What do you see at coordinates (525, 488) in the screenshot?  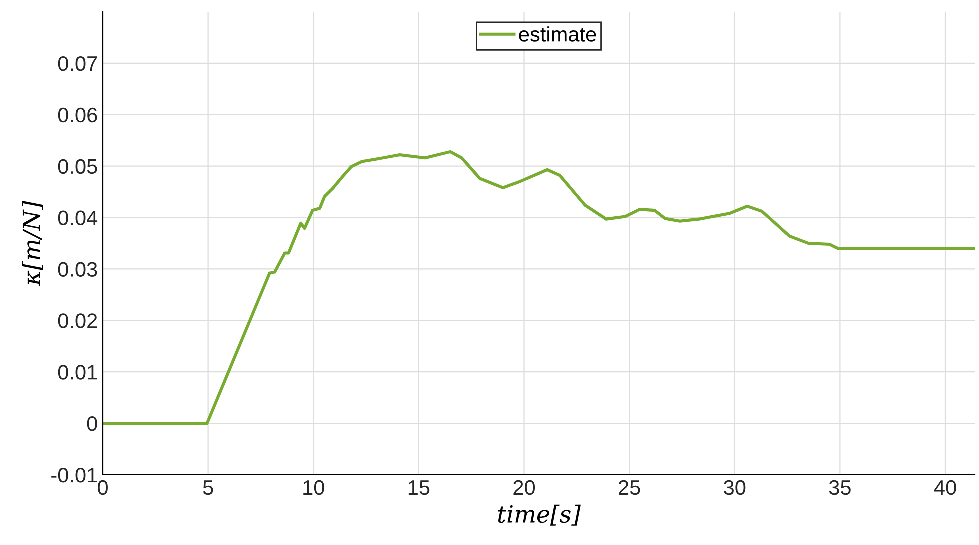 I see `x-tick-label: 20` at bounding box center [525, 488].